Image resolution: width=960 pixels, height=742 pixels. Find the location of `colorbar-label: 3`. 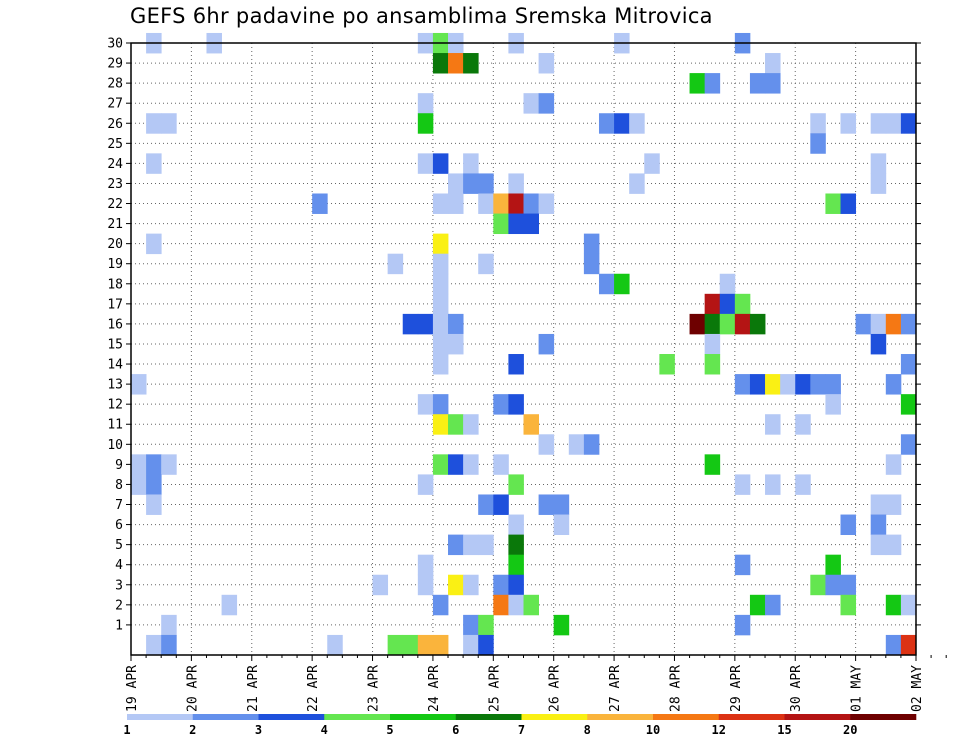

colorbar-label: 3 is located at coordinates (258, 730).